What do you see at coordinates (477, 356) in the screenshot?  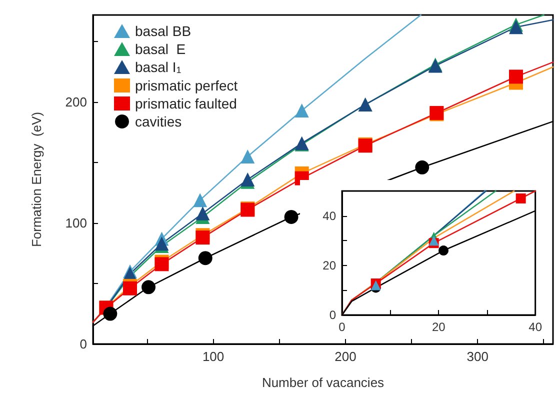 I see `x-tick-label: 300` at bounding box center [477, 356].